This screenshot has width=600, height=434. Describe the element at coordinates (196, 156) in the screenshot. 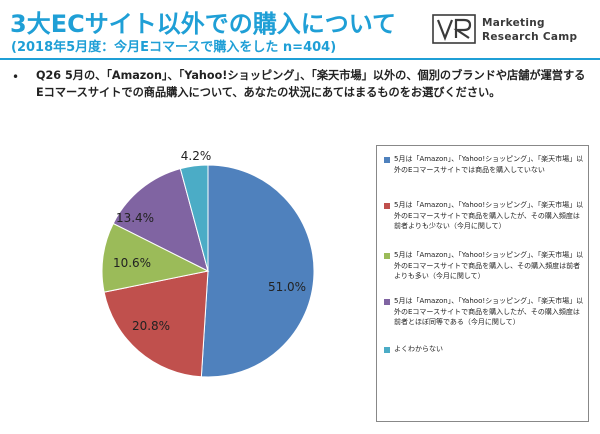

I see `pie-slice-label-5: 4.2%` at that location.